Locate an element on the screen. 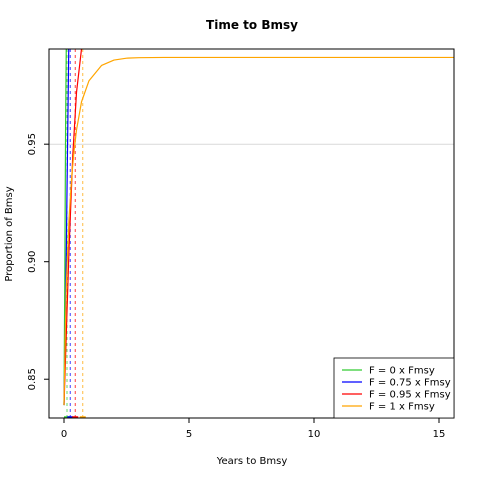 Image resolution: width=480 pixels, height=480 pixels. series-2-line is located at coordinates (73, 227).